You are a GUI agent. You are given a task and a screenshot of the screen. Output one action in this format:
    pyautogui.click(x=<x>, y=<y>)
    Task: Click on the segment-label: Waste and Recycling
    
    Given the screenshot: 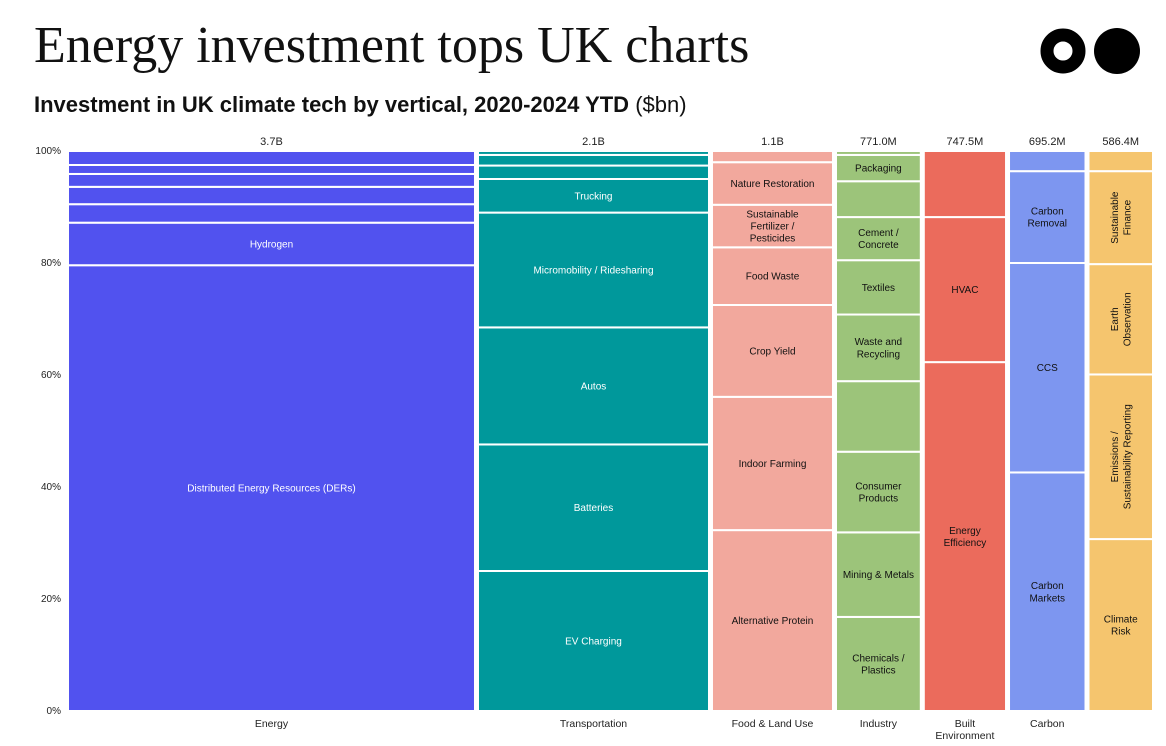 What is the action you would take?
    pyautogui.click(x=878, y=348)
    